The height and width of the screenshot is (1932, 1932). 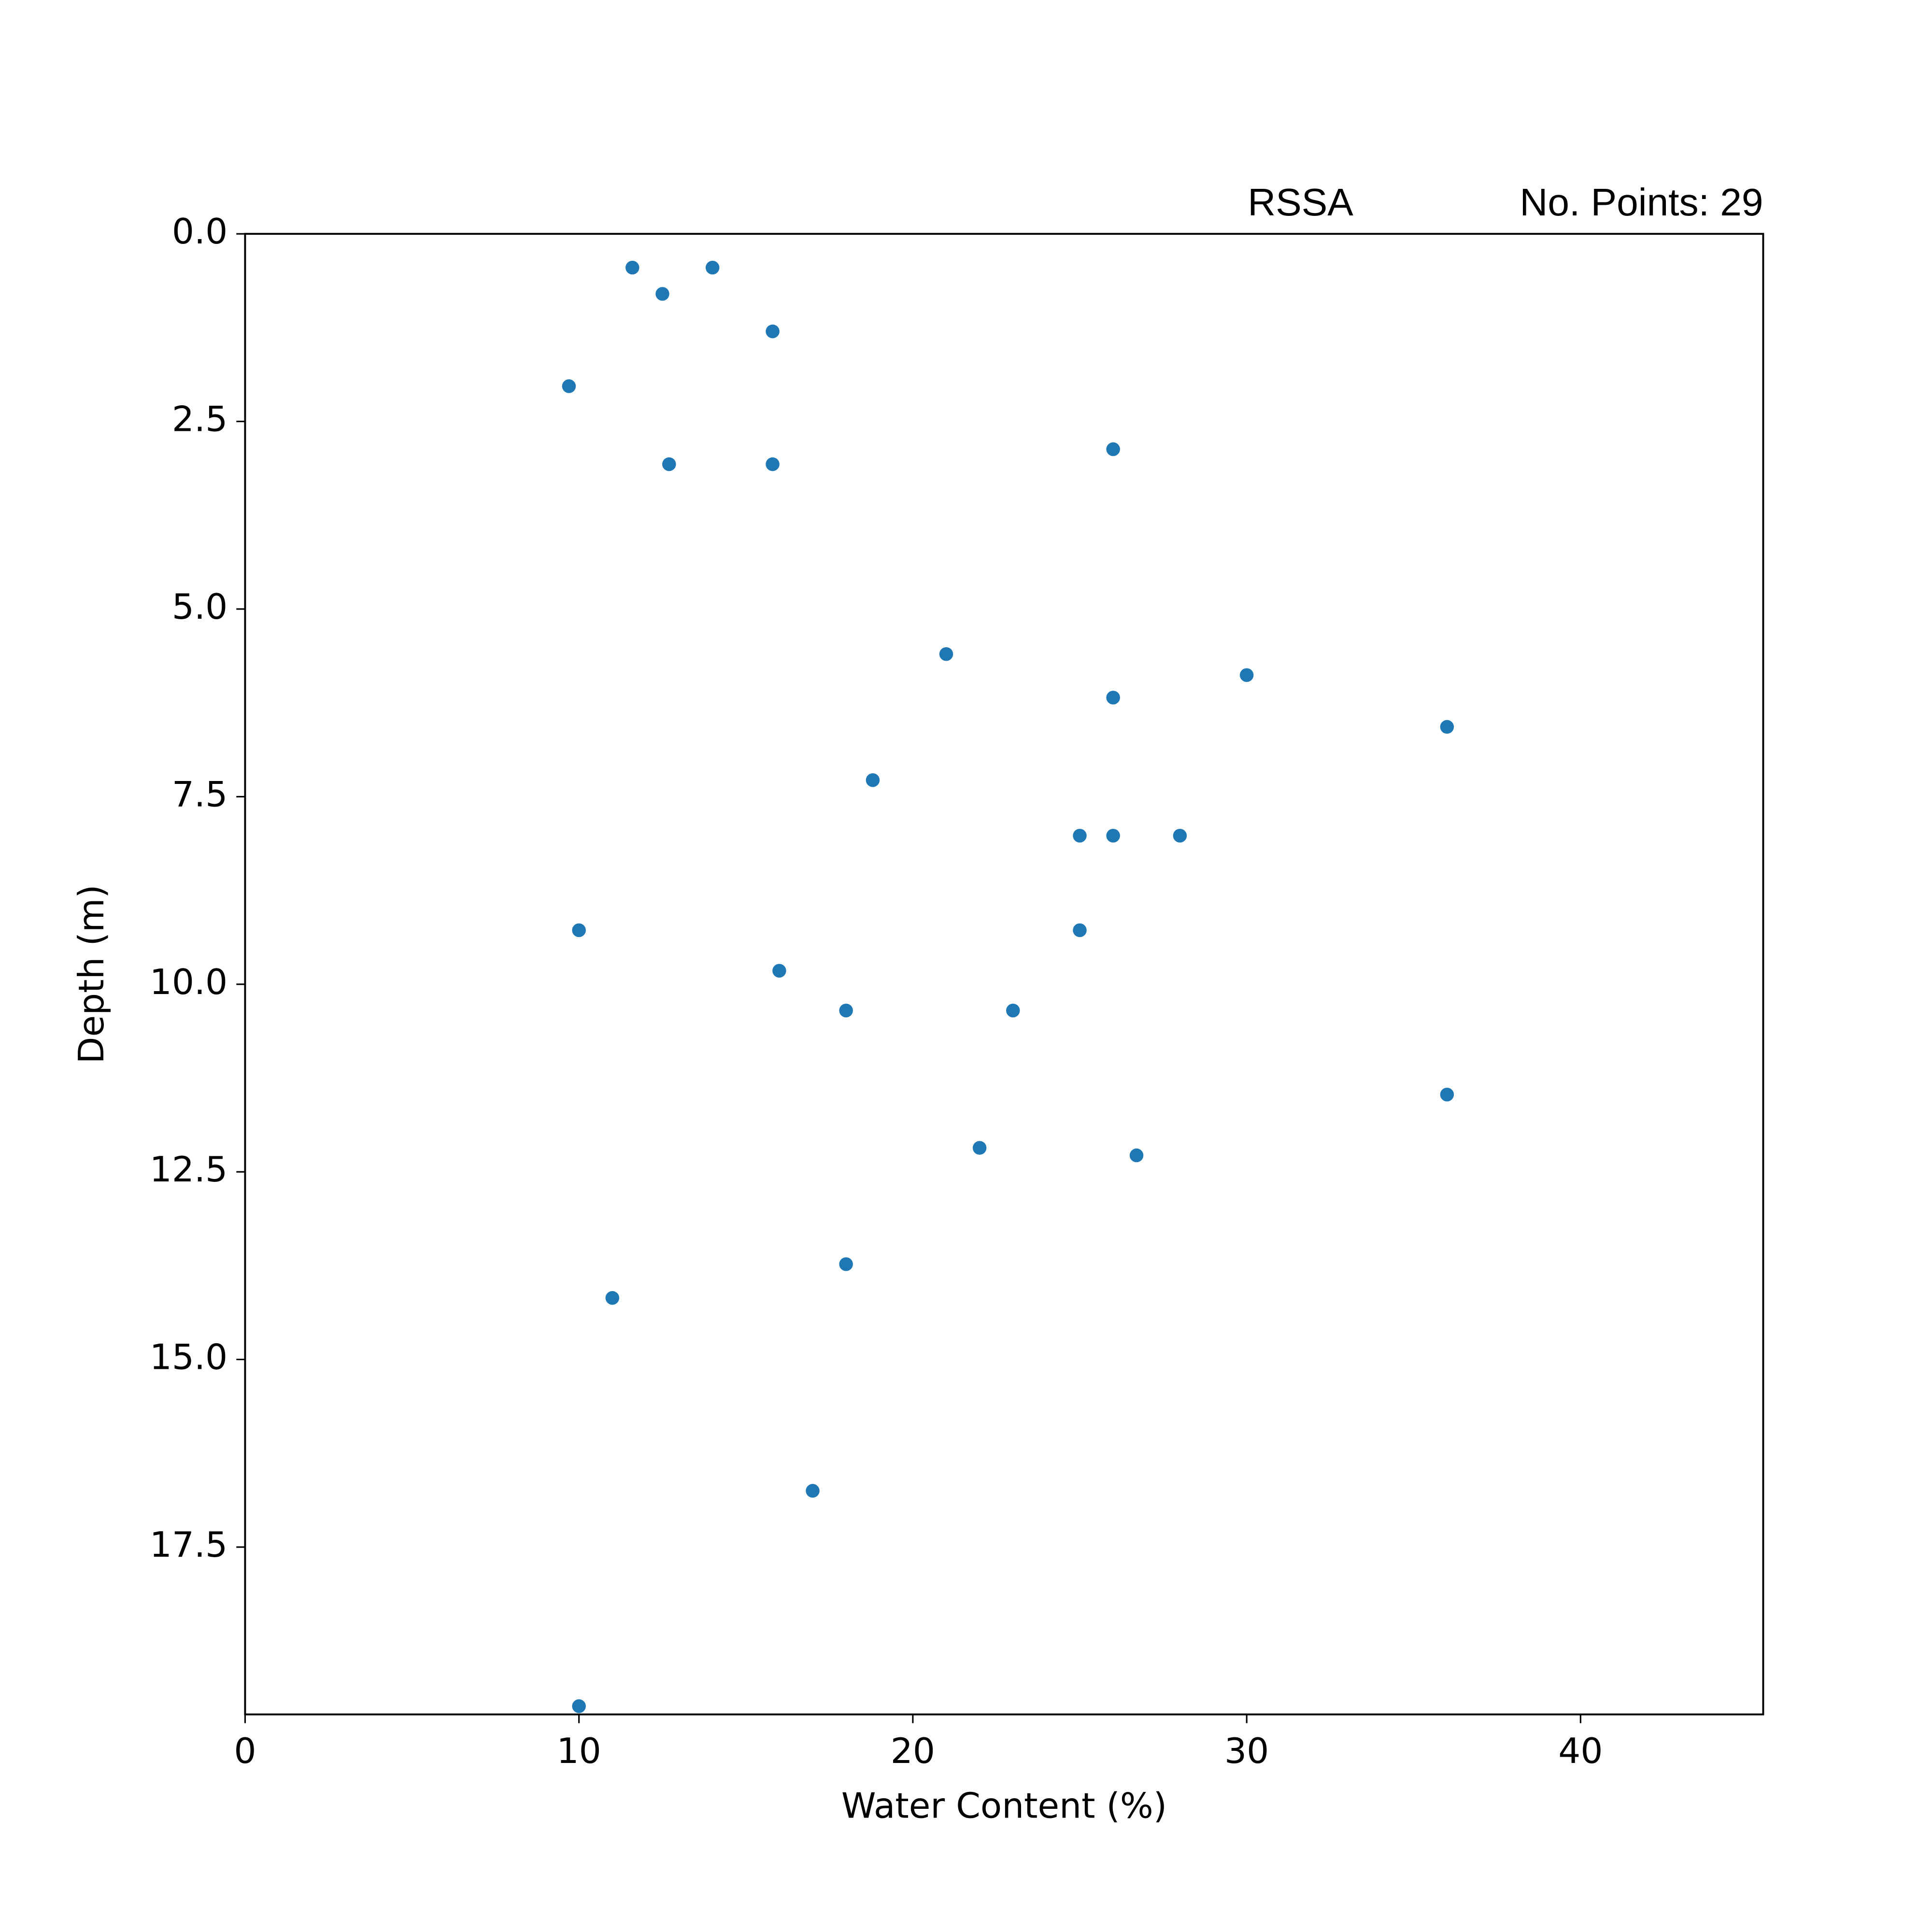 I want to click on y-tick-label: 15.0, so click(x=188, y=1357).